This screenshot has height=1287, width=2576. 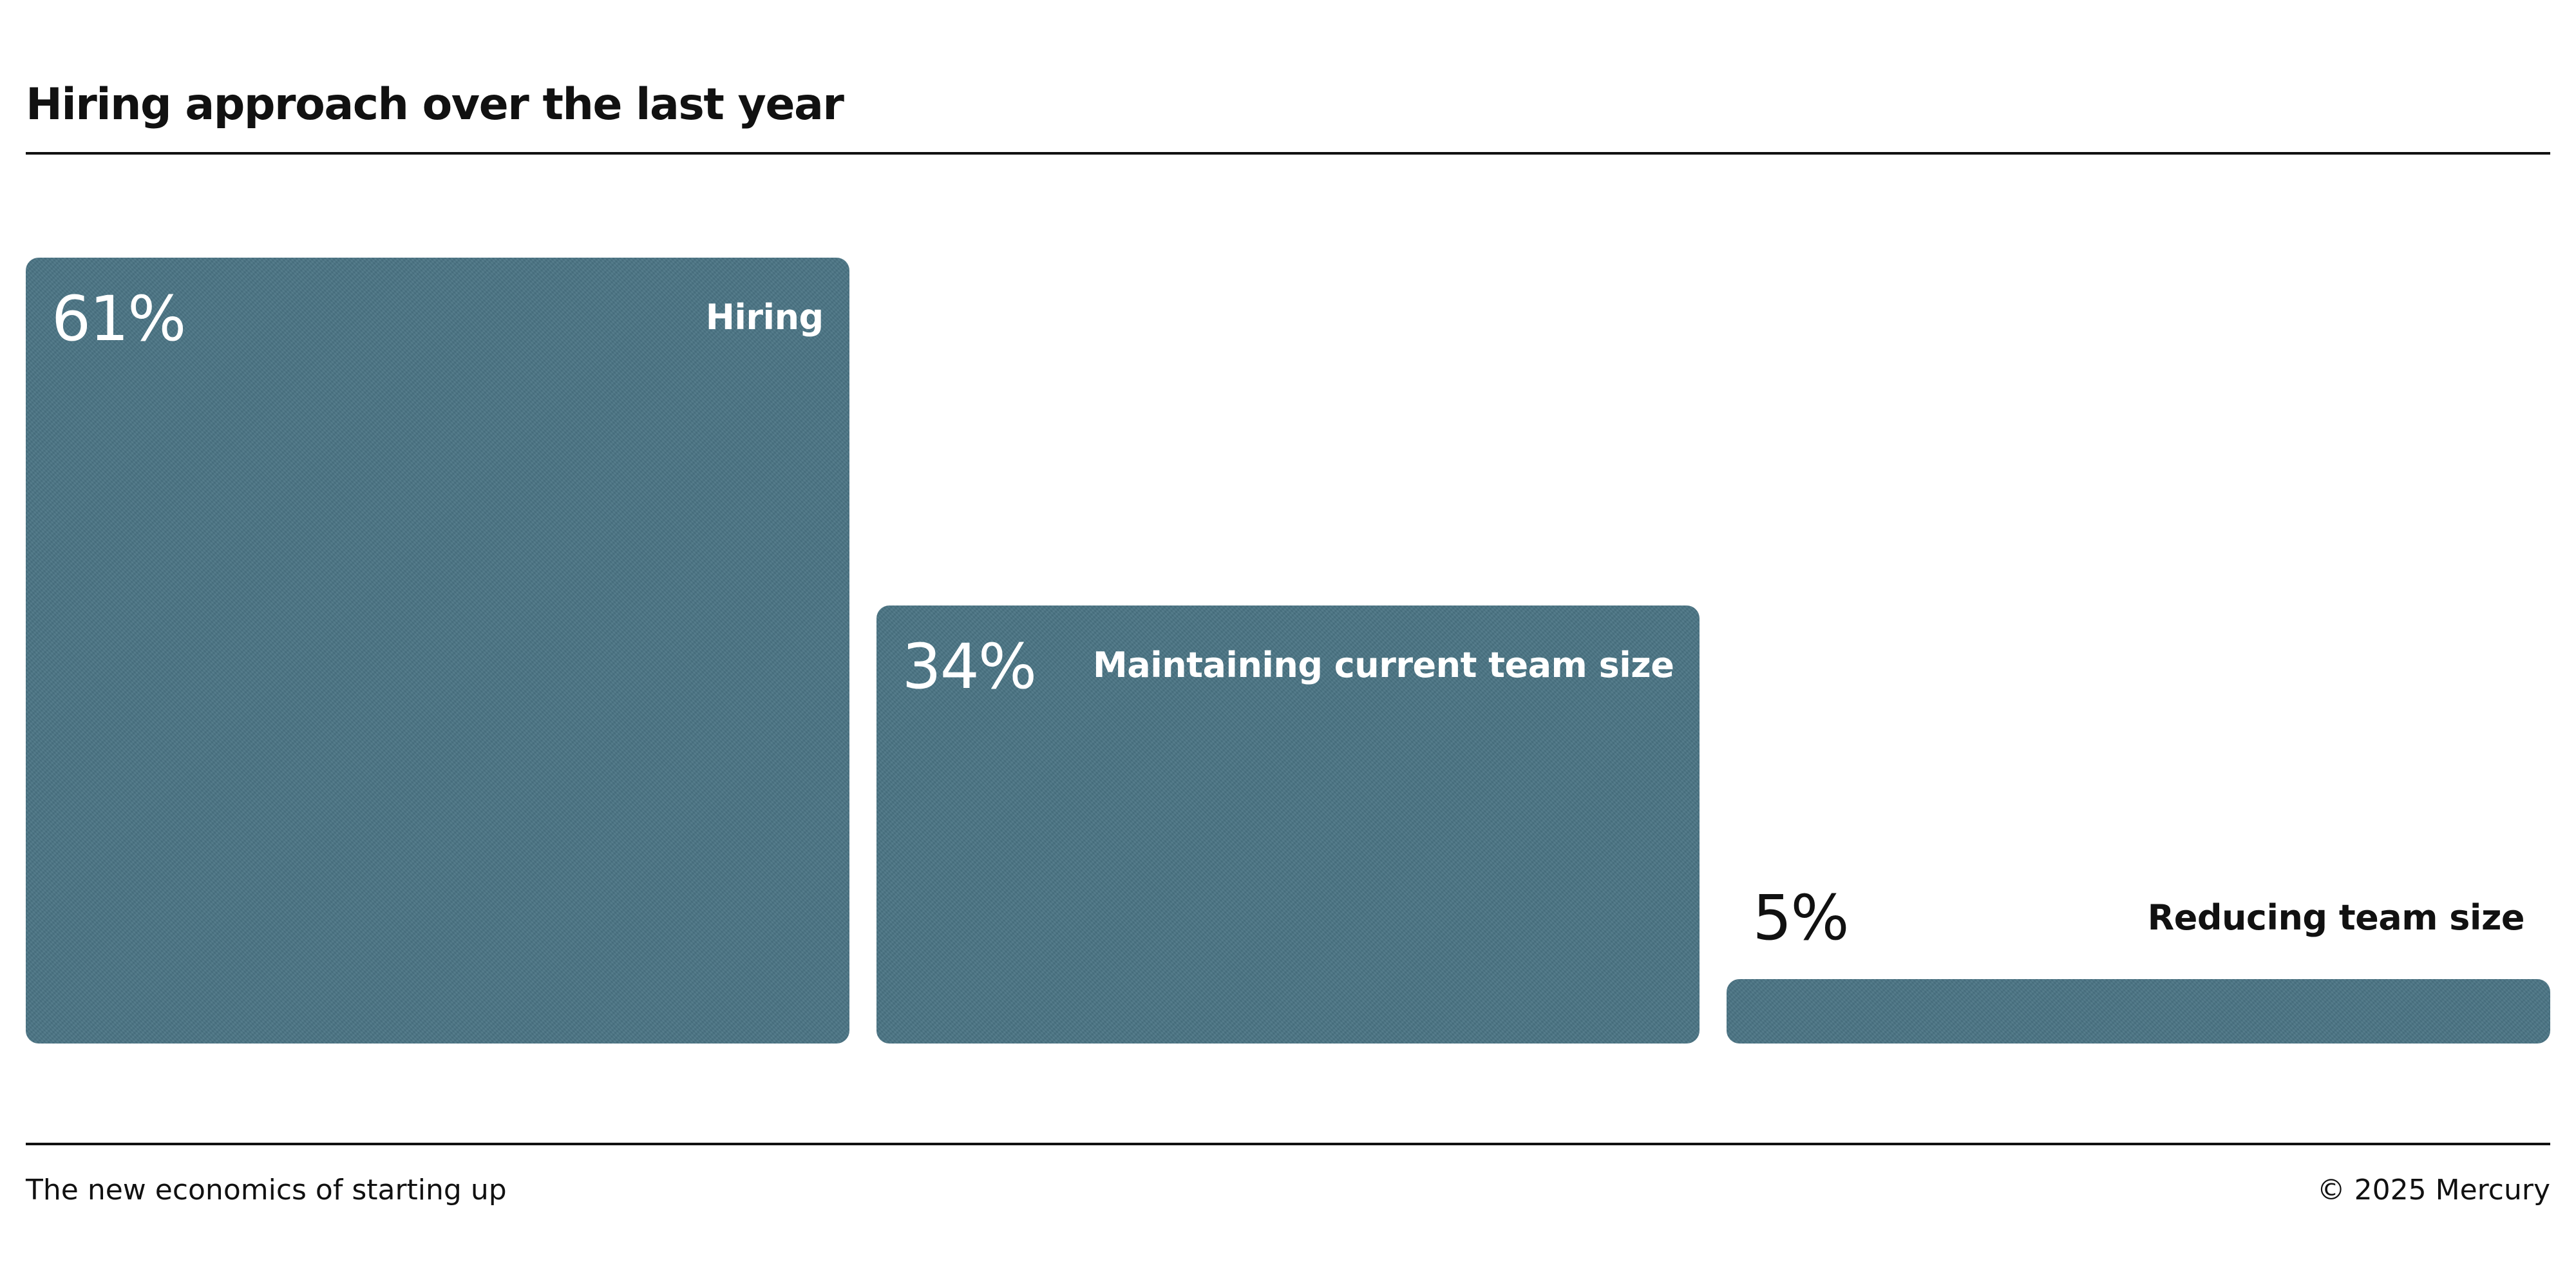 What do you see at coordinates (764, 317) in the screenshot?
I see `bar-category-label: Hiring` at bounding box center [764, 317].